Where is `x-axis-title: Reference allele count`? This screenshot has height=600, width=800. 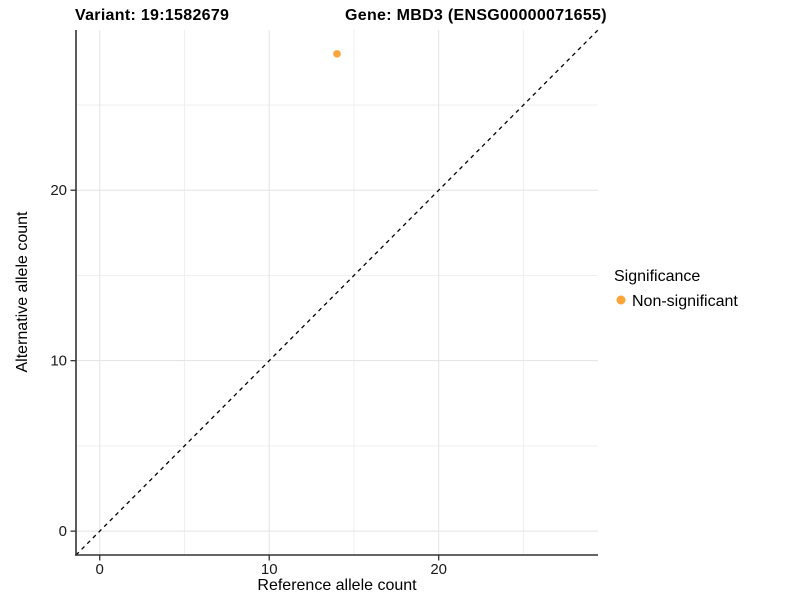 x-axis-title: Reference allele count is located at coordinates (337, 585).